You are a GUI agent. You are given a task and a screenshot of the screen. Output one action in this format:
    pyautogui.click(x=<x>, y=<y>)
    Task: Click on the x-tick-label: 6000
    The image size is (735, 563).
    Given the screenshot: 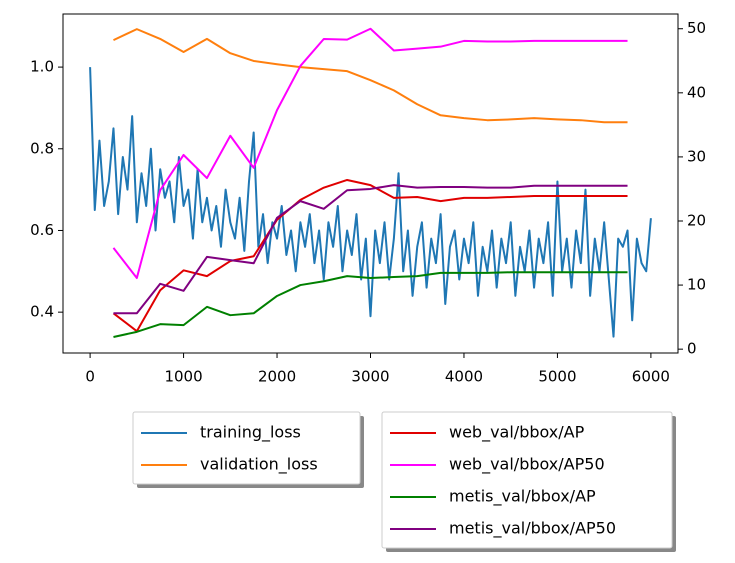 What is the action you would take?
    pyautogui.click(x=651, y=377)
    